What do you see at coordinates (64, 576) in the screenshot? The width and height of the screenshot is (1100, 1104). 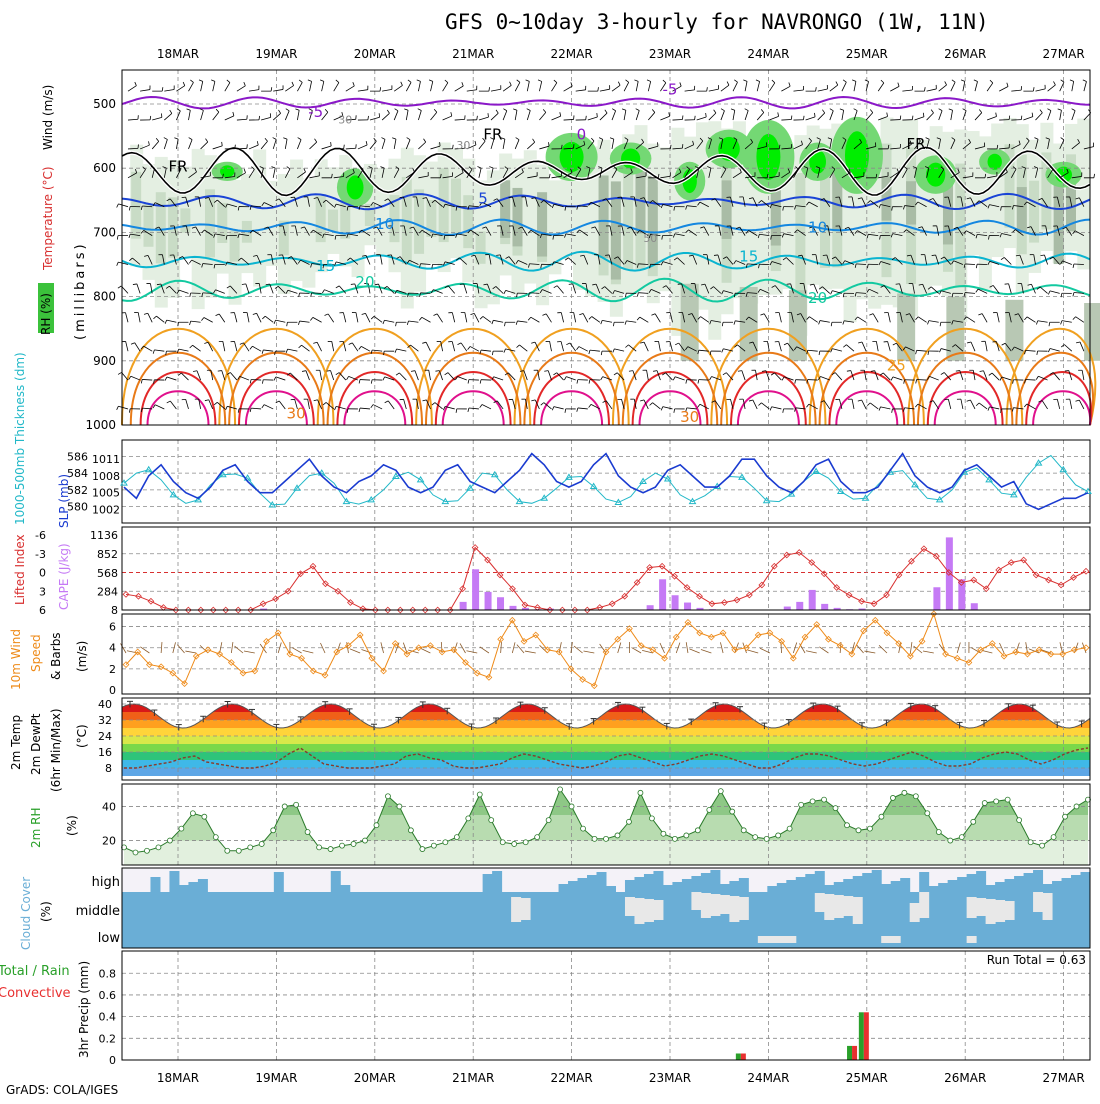 I see `cape-axis-label: CAPE (J/kg)` at bounding box center [64, 576].